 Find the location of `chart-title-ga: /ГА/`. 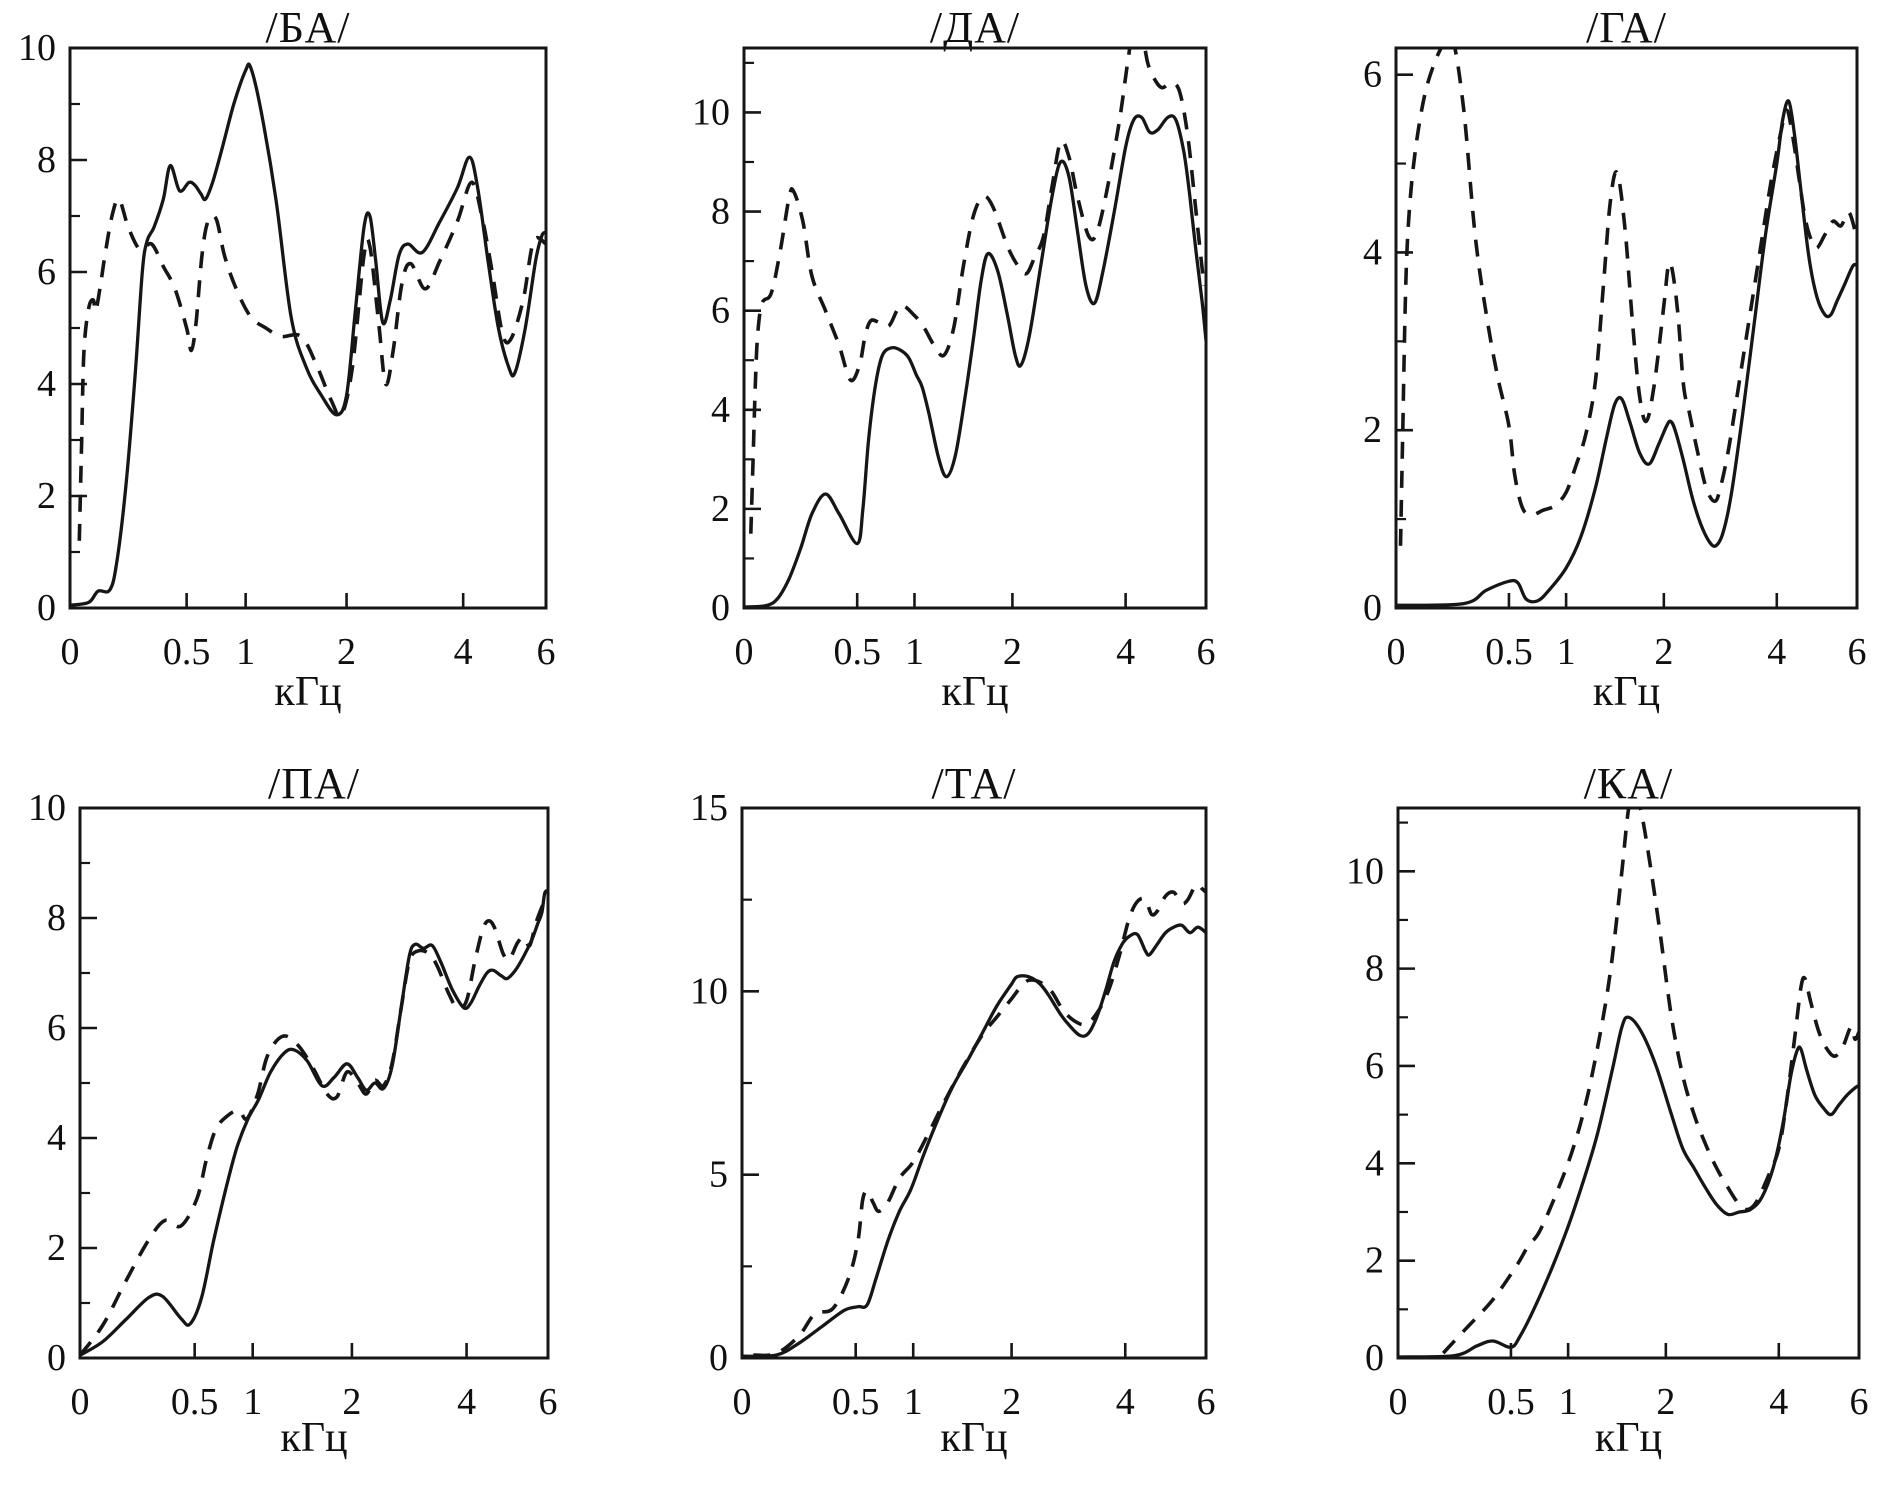

chart-title-ga: /ГА/ is located at coordinates (1626, 27).